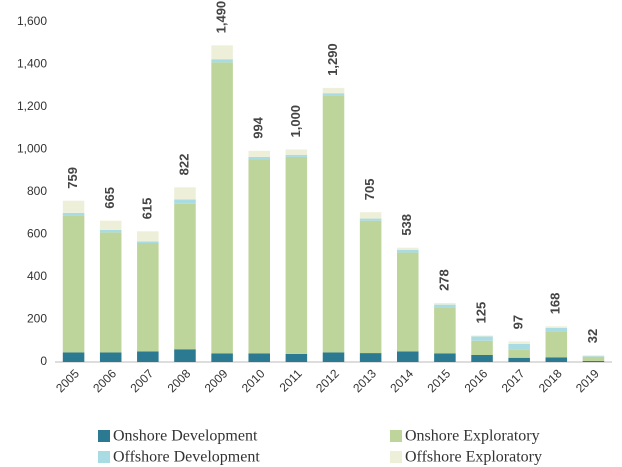 The height and width of the screenshot is (467, 622). What do you see at coordinates (476, 380) in the screenshot?
I see `x-tick-label: 2016` at bounding box center [476, 380].